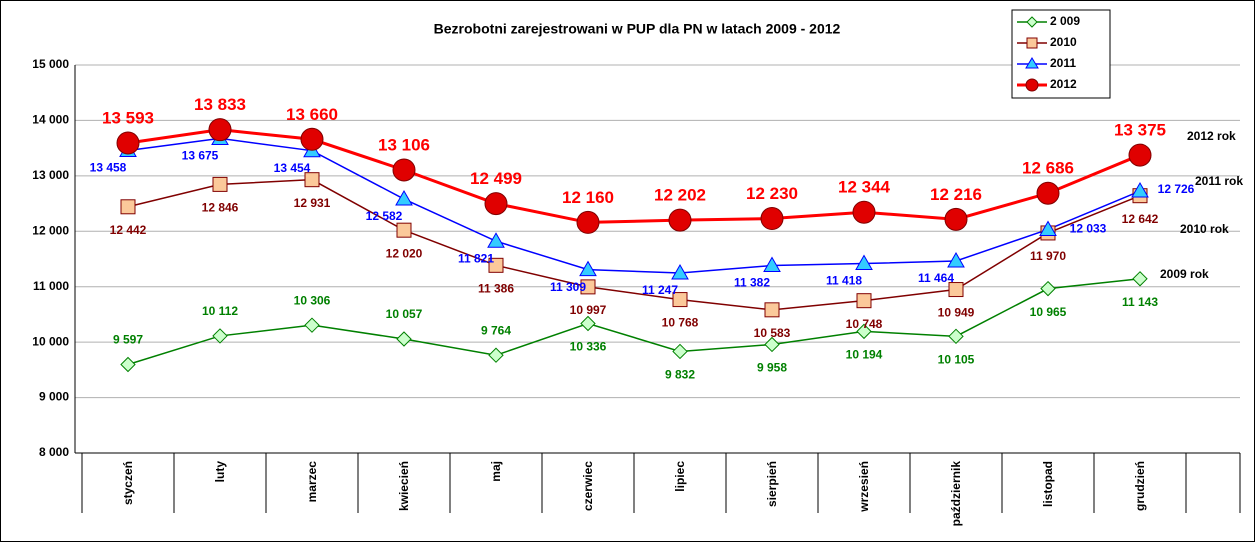  What do you see at coordinates (312, 300) in the screenshot?
I see `data-label: 10 306` at bounding box center [312, 300].